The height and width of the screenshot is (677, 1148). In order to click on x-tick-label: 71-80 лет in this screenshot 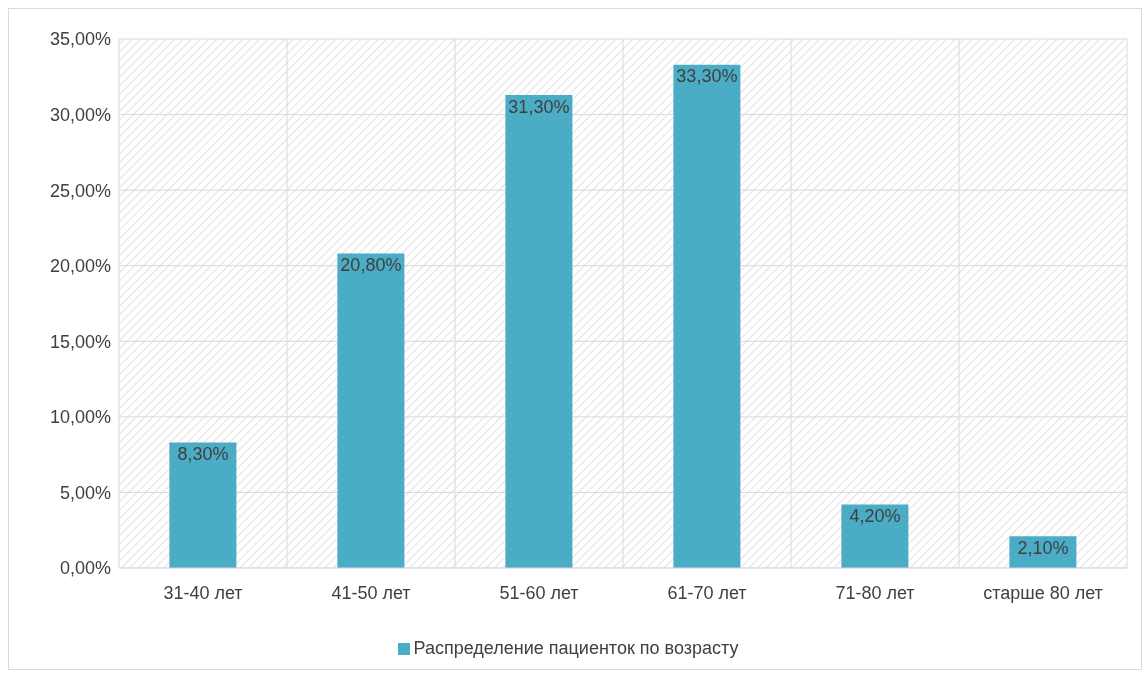, I will do `click(875, 592)`.